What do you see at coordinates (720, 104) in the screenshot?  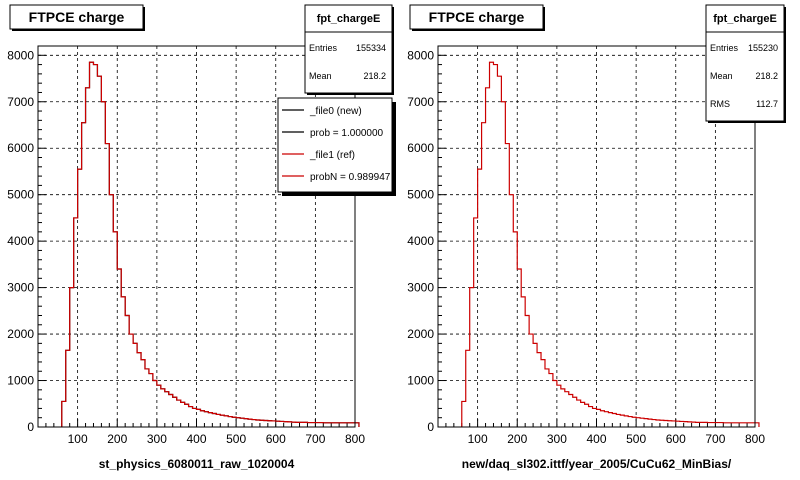 I see `stats-row-label: RMS` at bounding box center [720, 104].